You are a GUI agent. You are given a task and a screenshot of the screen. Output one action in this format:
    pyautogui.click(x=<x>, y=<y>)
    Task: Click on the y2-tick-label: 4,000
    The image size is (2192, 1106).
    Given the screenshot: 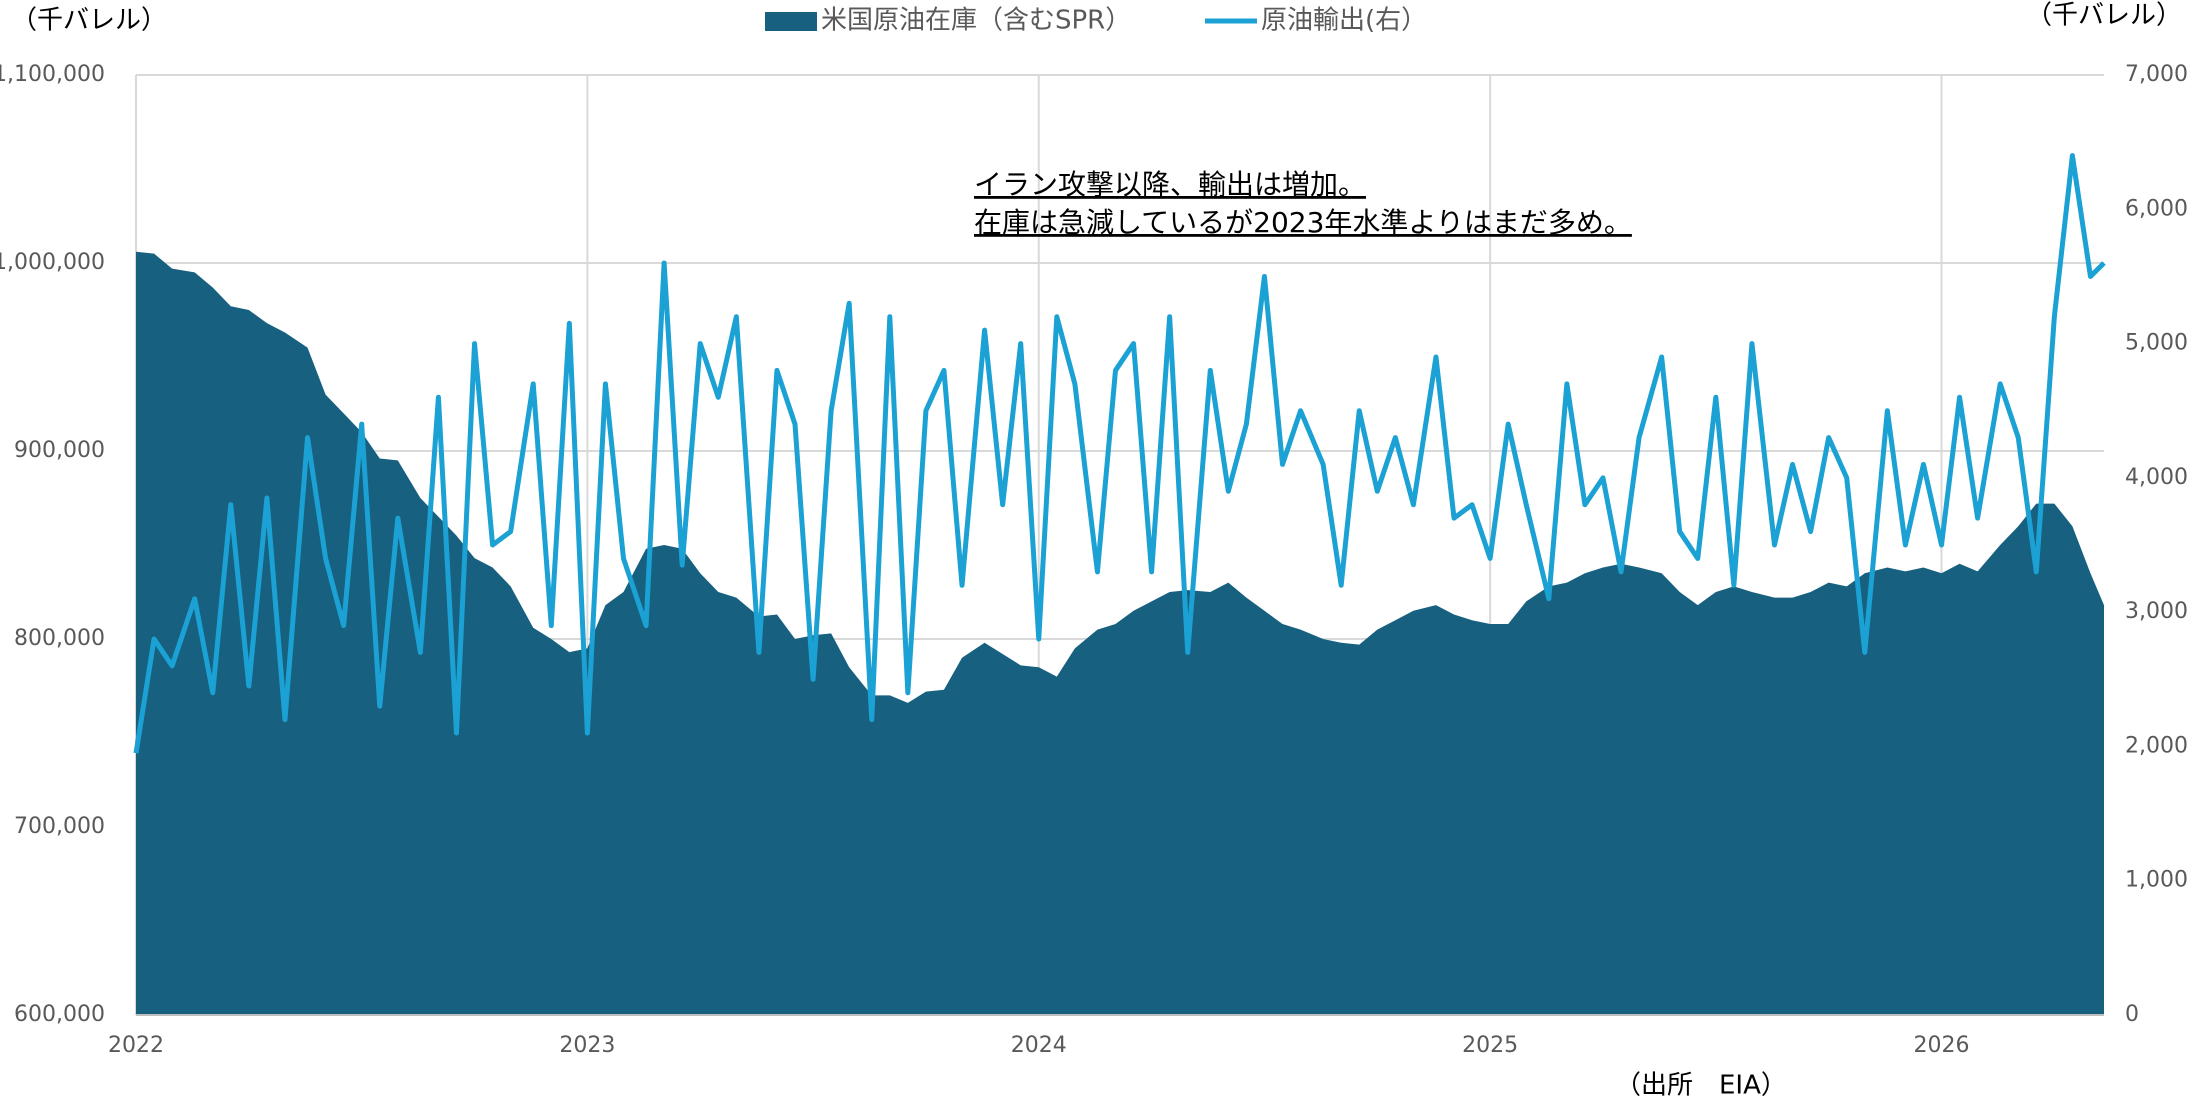 What is the action you would take?
    pyautogui.click(x=2156, y=477)
    